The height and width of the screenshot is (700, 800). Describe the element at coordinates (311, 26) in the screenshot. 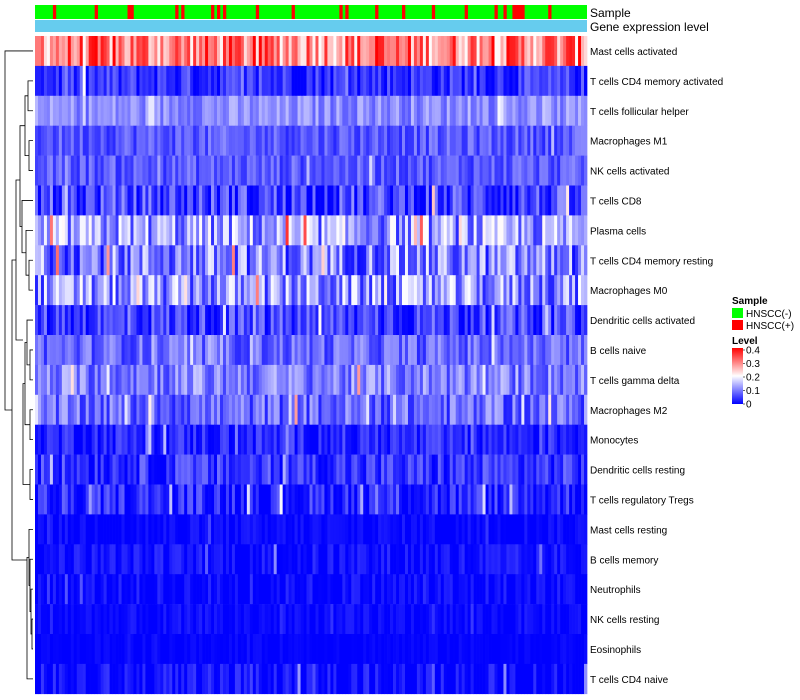

I see `gene-expression-annotation-bar` at that location.